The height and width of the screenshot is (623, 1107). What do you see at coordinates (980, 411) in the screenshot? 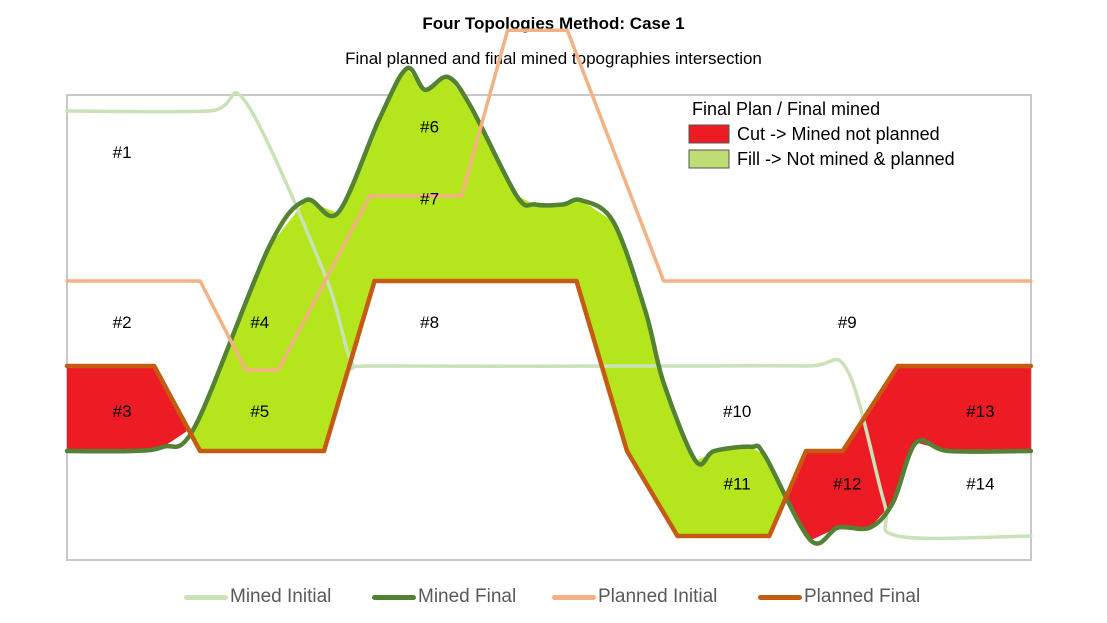
I see `region-label: #13` at bounding box center [980, 411].